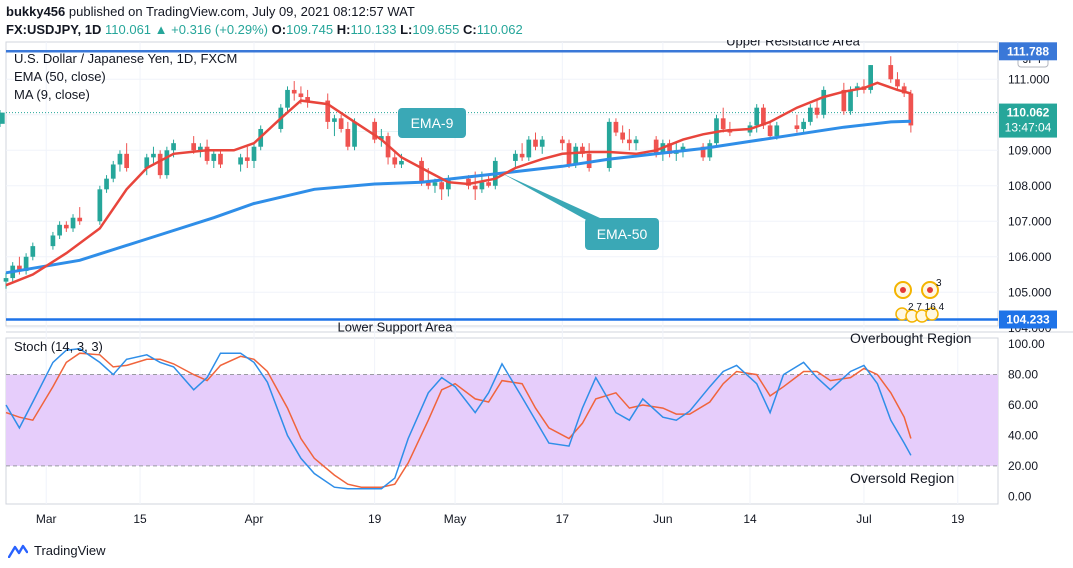 Image resolution: width=1073 pixels, height=568 pixels. Describe the element at coordinates (750, 519) in the screenshot. I see `x-tick-label: 14` at that location.